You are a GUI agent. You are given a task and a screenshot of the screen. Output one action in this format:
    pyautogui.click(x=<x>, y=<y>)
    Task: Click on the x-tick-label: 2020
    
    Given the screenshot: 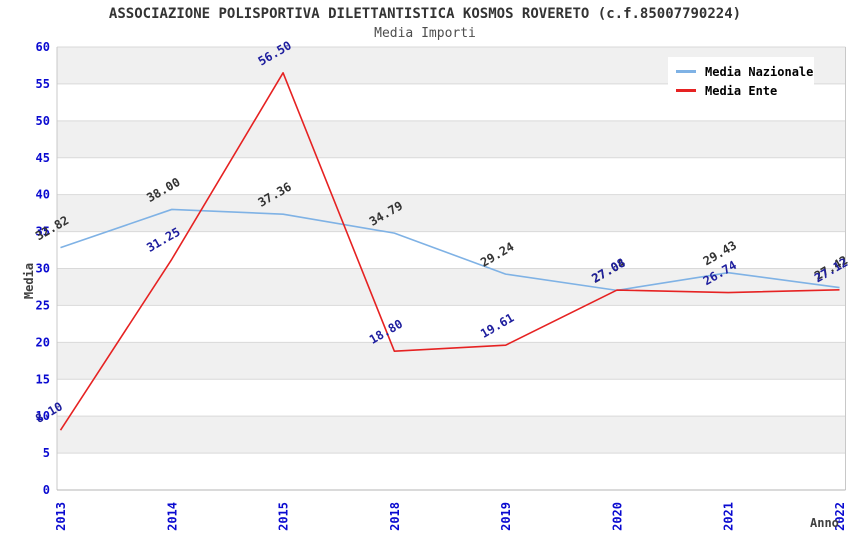 What is the action you would take?
    pyautogui.click(x=617, y=516)
    